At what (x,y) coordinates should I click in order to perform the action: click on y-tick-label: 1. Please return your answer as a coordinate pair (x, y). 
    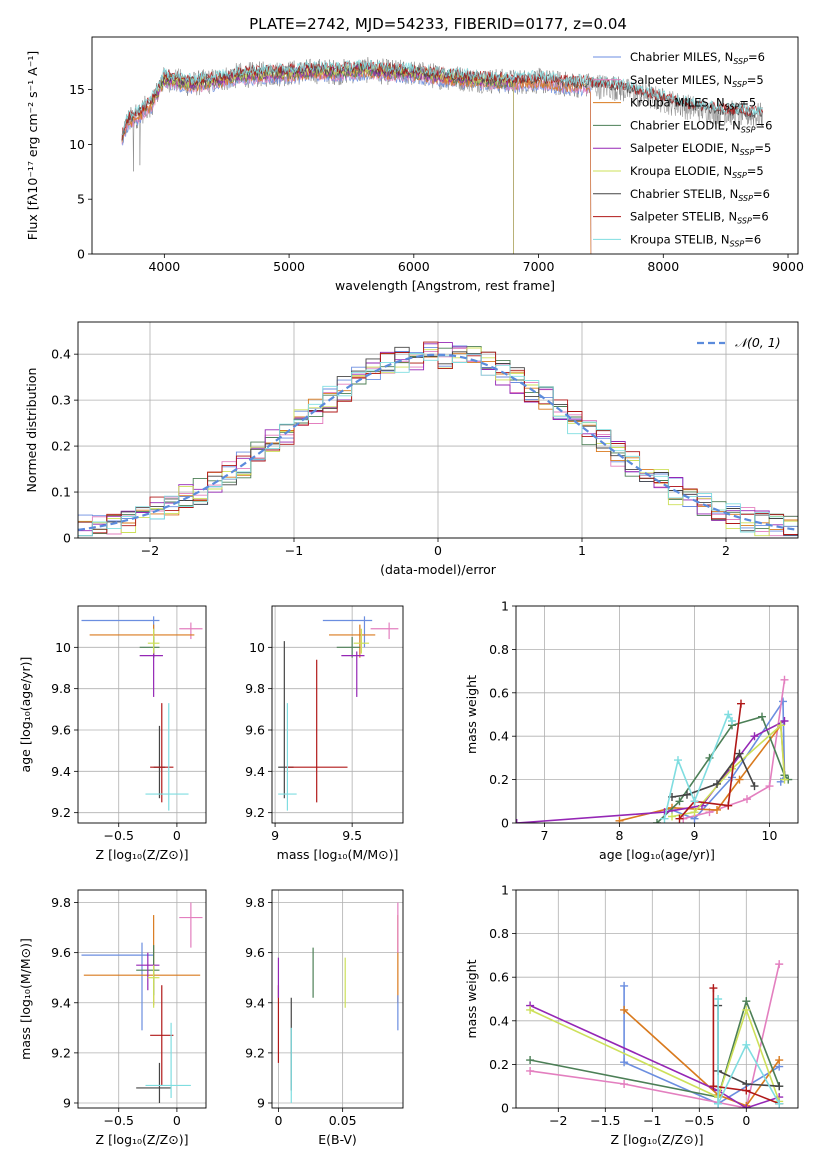
    Looking at the image, I should click on (505, 890).